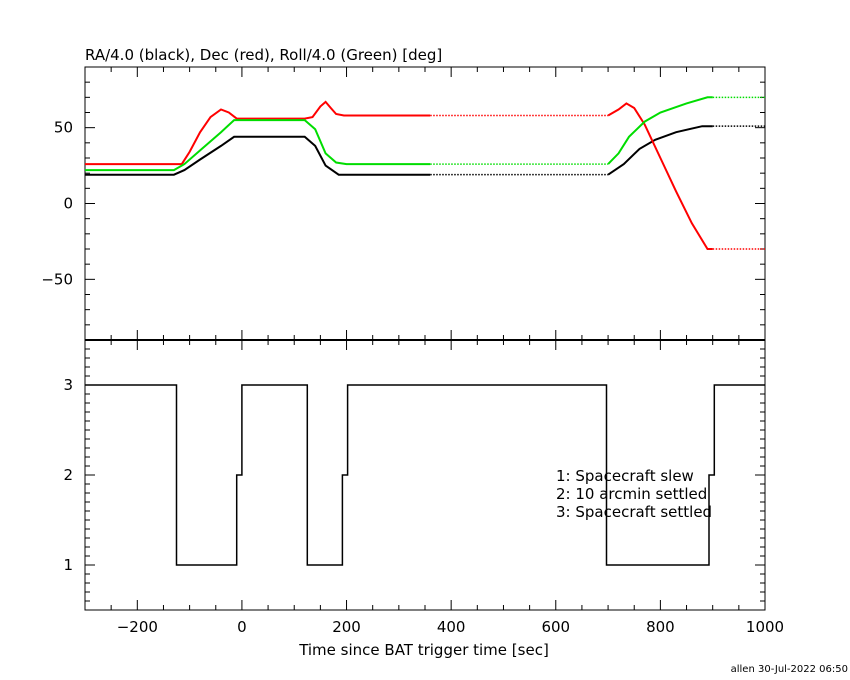 Image resolution: width=850 pixels, height=680 pixels. What do you see at coordinates (346, 627) in the screenshot?
I see `x-tick-label: 200` at bounding box center [346, 627].